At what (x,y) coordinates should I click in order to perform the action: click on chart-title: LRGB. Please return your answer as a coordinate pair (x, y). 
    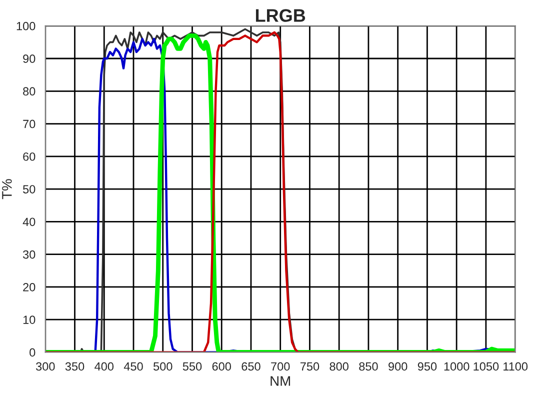
    Looking at the image, I should click on (281, 15).